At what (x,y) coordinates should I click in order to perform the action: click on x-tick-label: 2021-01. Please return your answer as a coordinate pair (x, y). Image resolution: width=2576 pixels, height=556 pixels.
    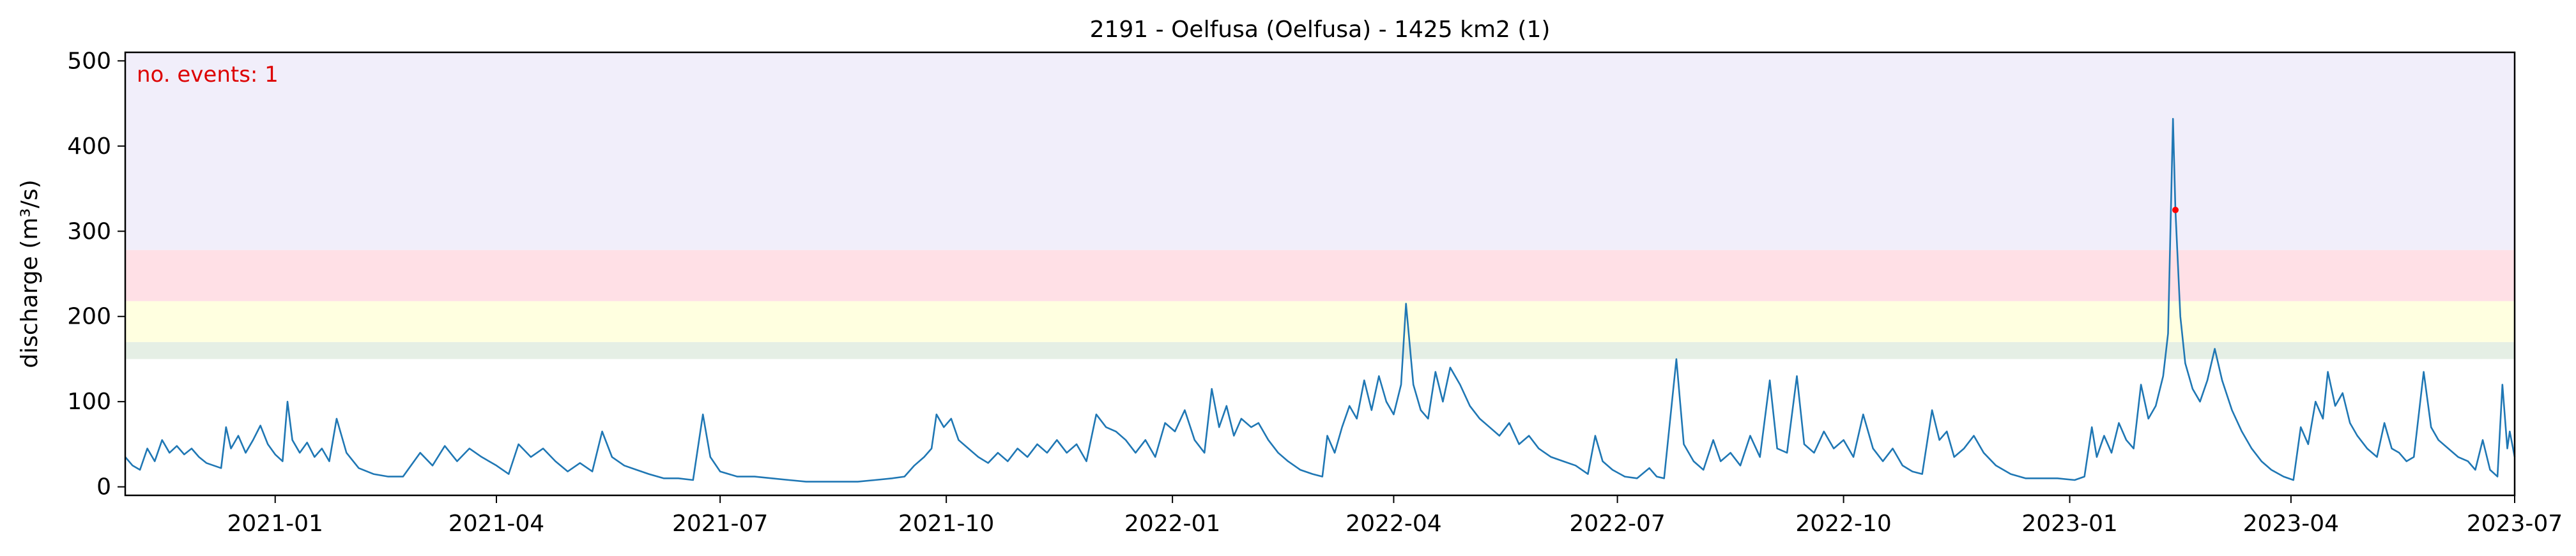
    Looking at the image, I should click on (275, 524).